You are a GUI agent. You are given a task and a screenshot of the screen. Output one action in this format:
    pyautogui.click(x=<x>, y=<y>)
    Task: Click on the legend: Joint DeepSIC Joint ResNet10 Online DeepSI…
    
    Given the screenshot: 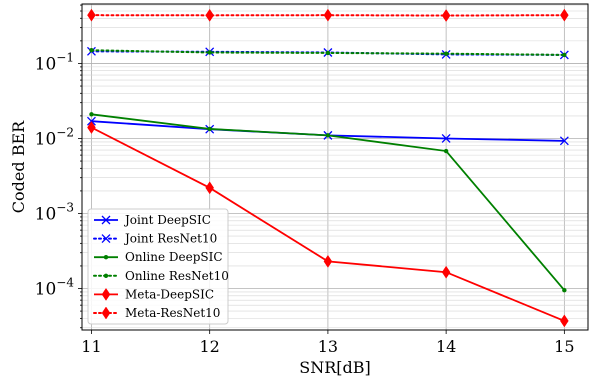 What is the action you would take?
    pyautogui.click(x=158, y=266)
    